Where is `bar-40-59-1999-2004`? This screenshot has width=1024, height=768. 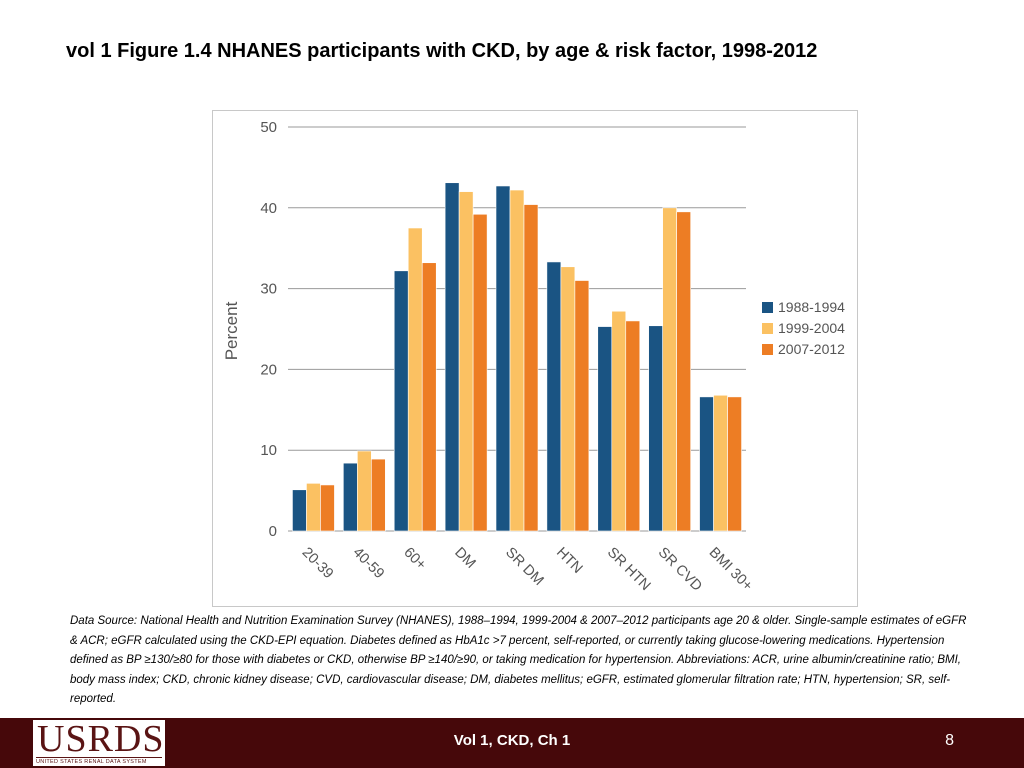
bar-40-59-1999-2004 is located at coordinates (364, 491).